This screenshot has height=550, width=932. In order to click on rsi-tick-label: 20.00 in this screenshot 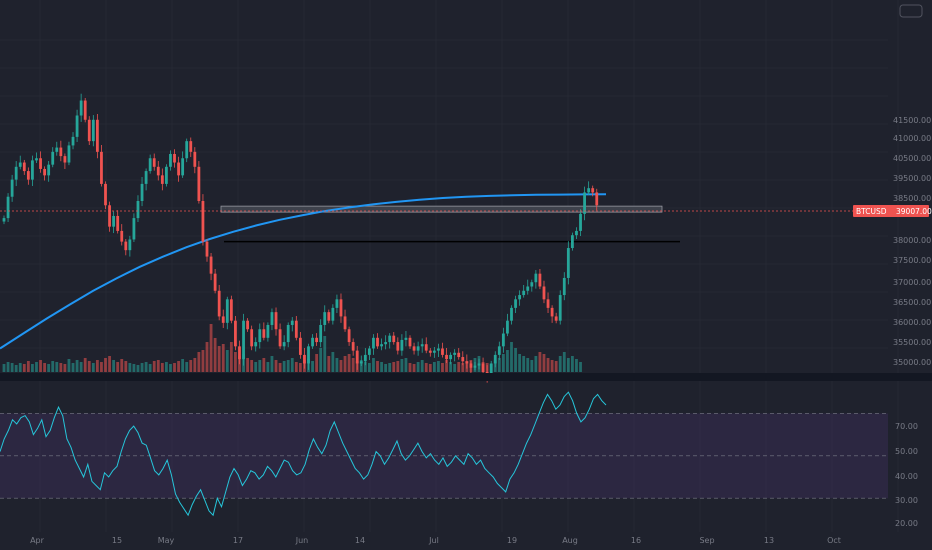, I will do `click(906, 523)`.